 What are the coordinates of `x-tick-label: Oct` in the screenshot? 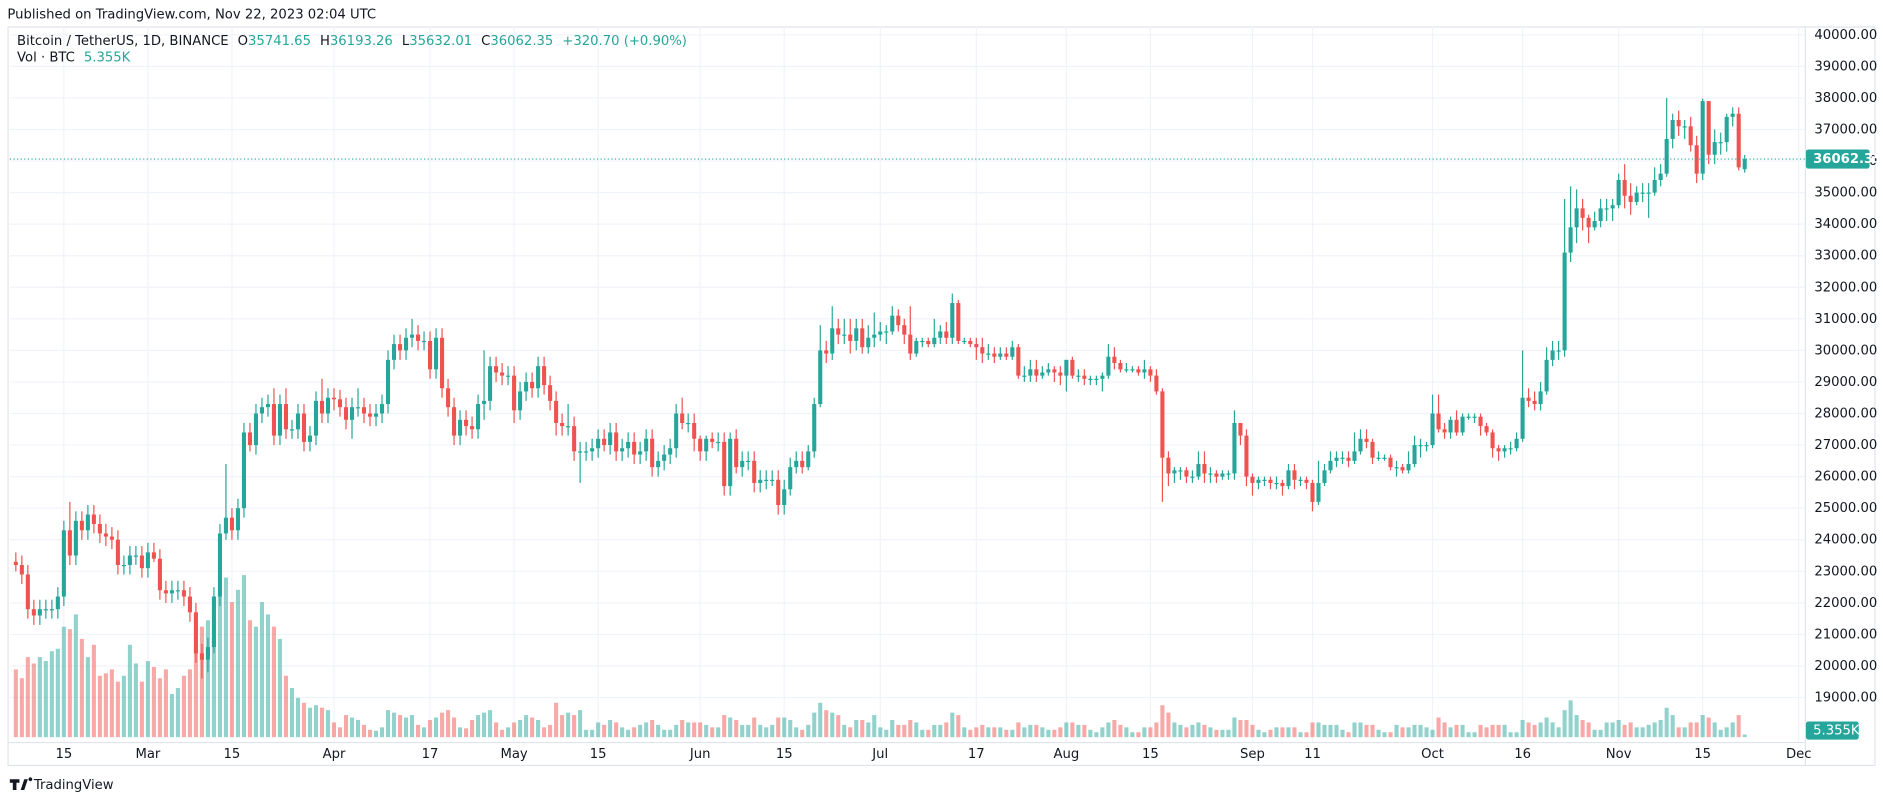 It's located at (1432, 754).